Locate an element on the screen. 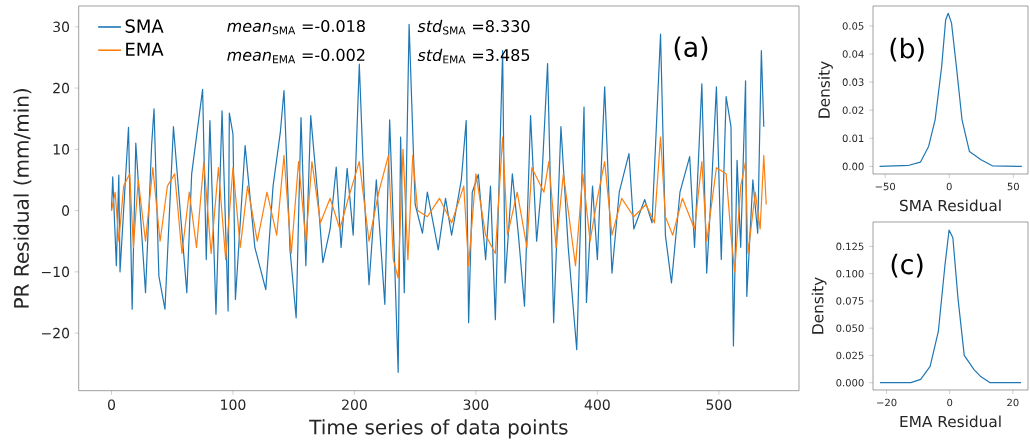  x-tick-label: 400 is located at coordinates (597, 404).